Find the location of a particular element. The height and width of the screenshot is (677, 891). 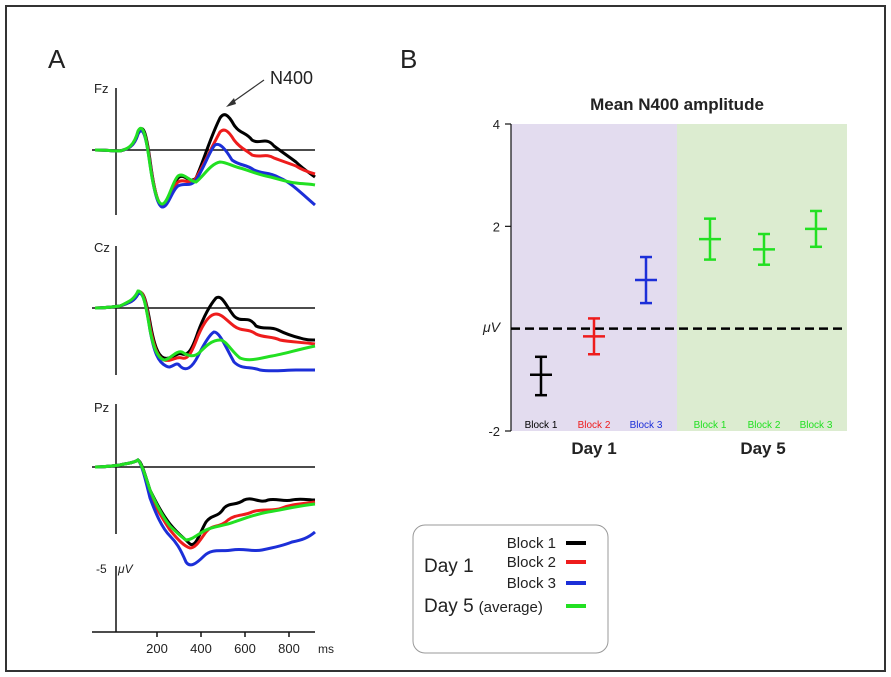

x-tick-label-400: 400 is located at coordinates (201, 648).